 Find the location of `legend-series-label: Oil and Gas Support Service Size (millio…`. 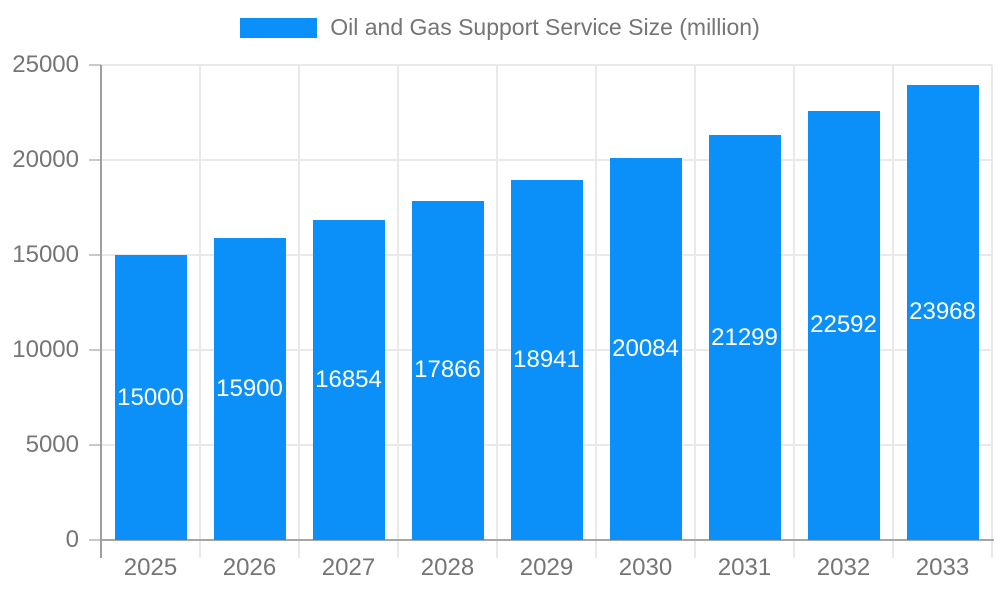

legend-series-label: Oil and Gas Support Service Size (millio… is located at coordinates (545, 27).